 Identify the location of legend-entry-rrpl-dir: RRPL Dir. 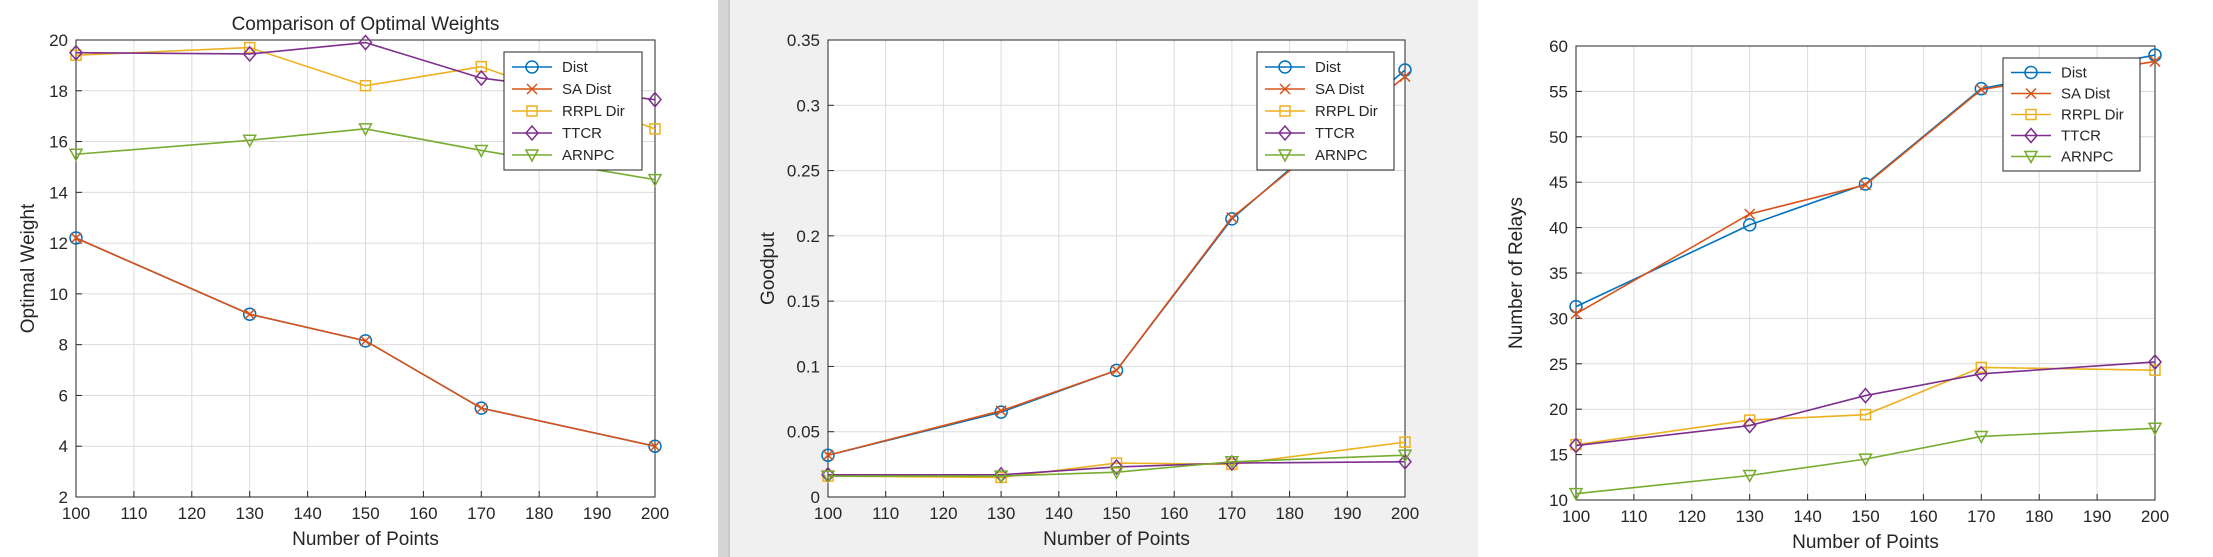
(2067, 115).